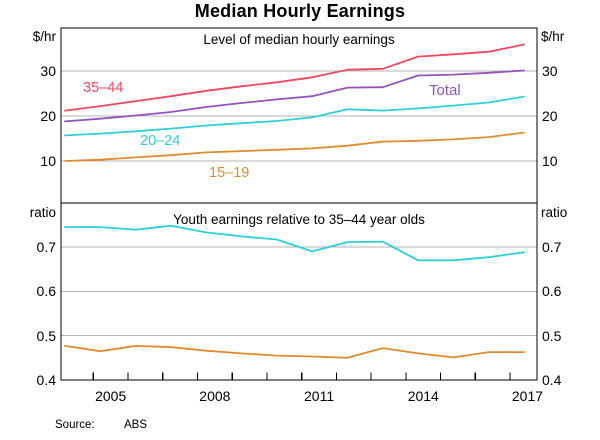 Image resolution: width=600 pixels, height=440 pixels. I want to click on series-label-total: Total, so click(445, 90).